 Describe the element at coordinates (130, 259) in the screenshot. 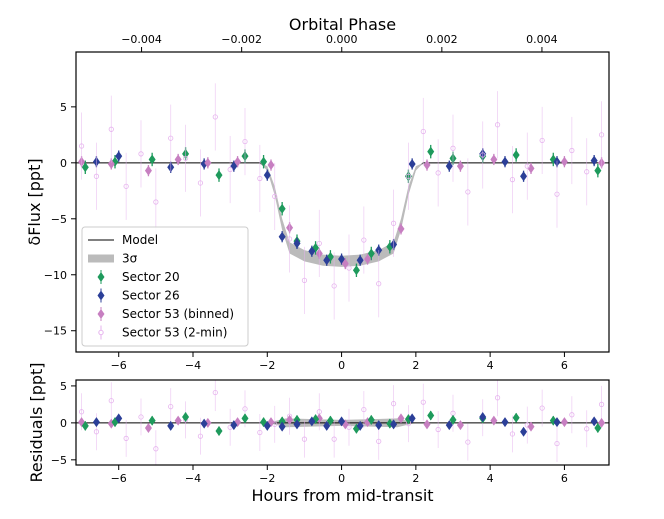

I see `legend-label: 3σ` at that location.